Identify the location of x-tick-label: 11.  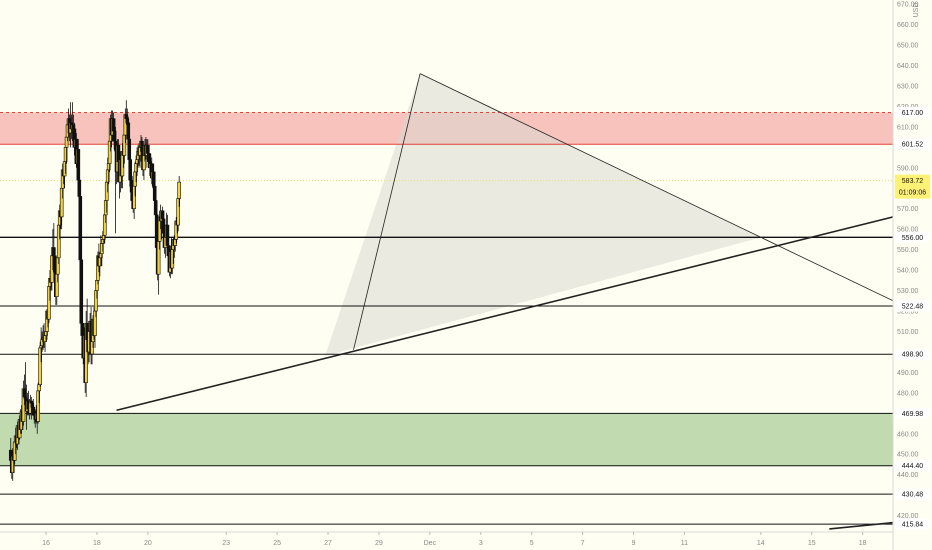
(684, 543).